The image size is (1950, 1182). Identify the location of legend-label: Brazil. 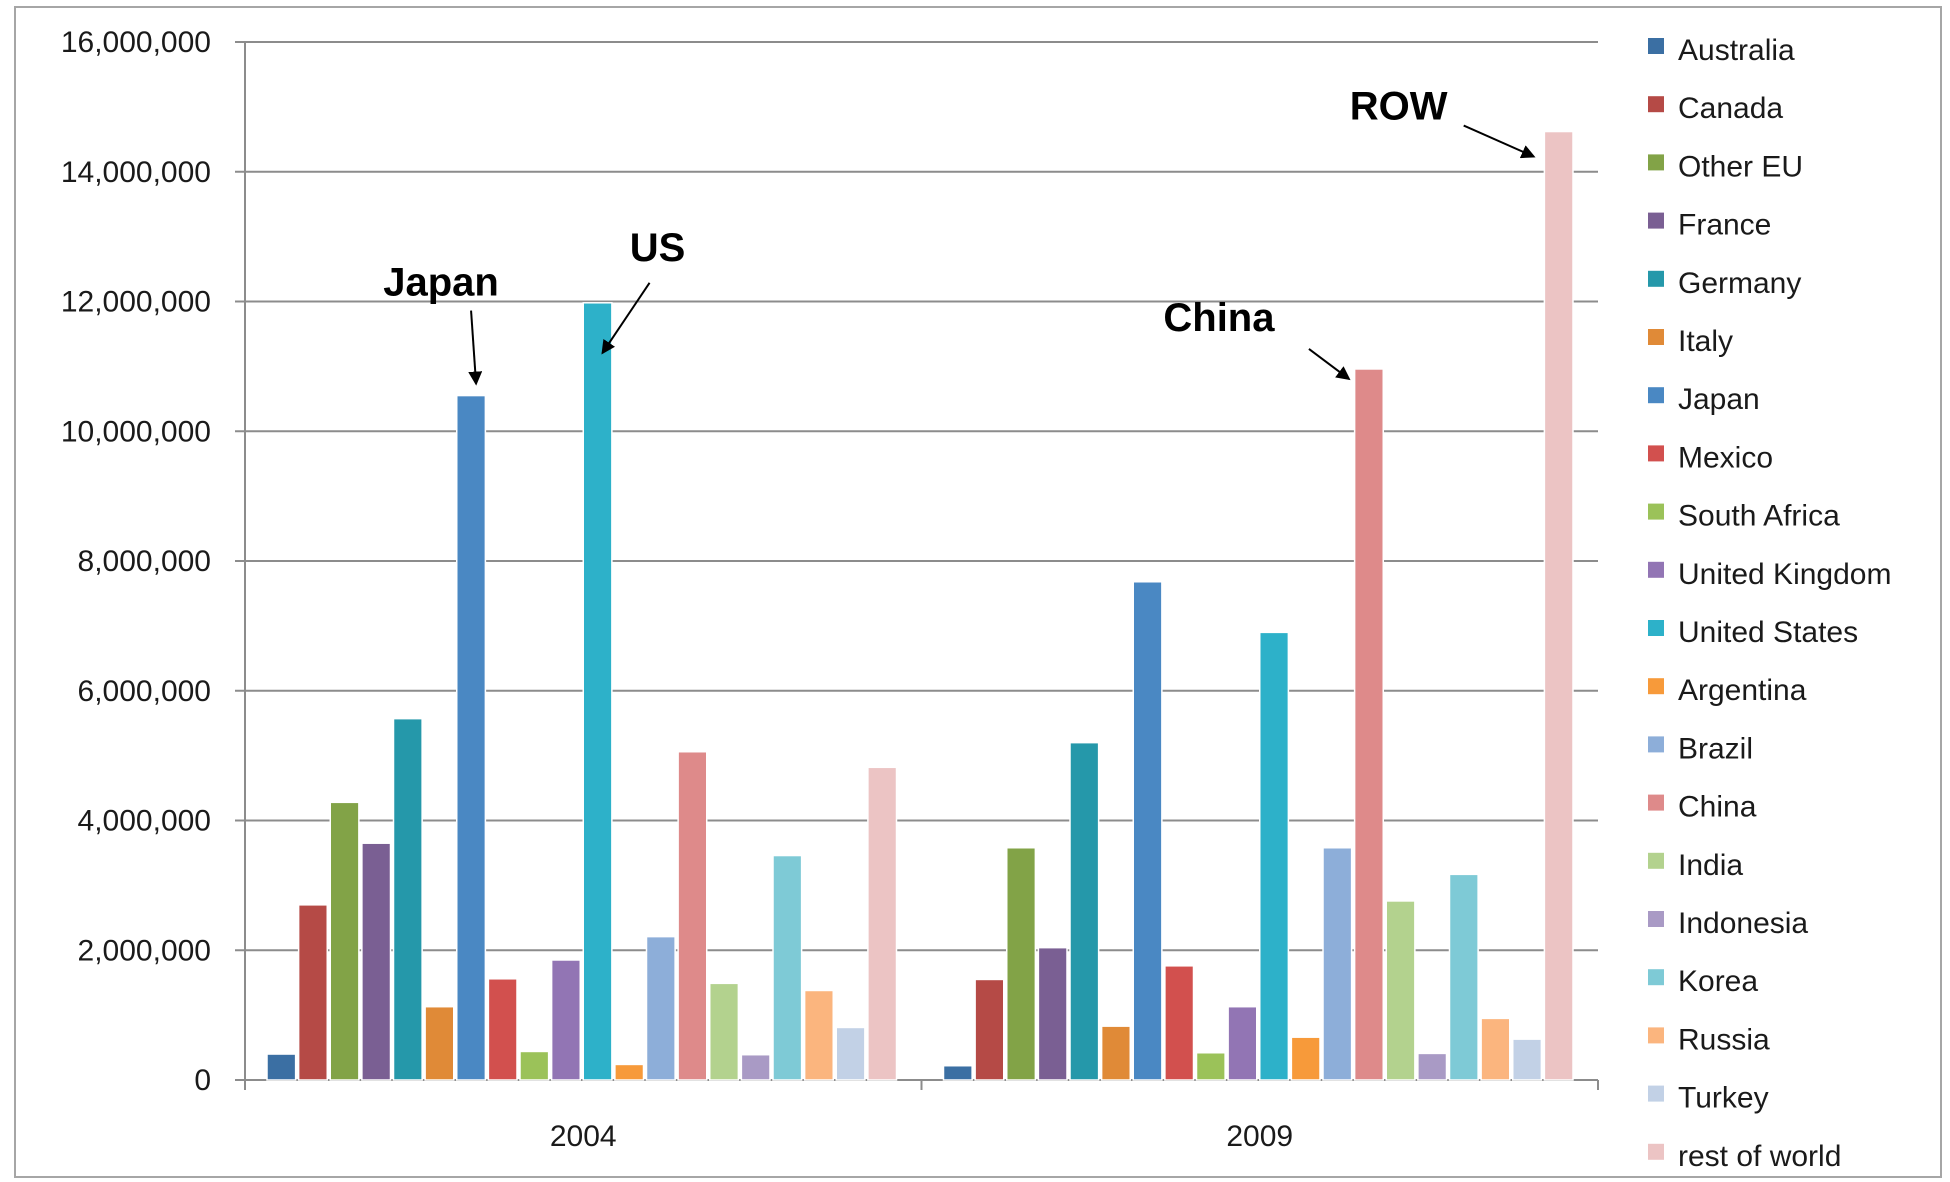
(1715, 748).